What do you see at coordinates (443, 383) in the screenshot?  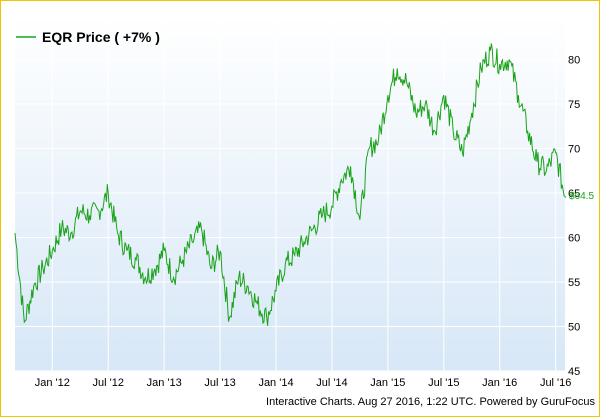 I see `x-tick-label: Jul '15` at bounding box center [443, 383].